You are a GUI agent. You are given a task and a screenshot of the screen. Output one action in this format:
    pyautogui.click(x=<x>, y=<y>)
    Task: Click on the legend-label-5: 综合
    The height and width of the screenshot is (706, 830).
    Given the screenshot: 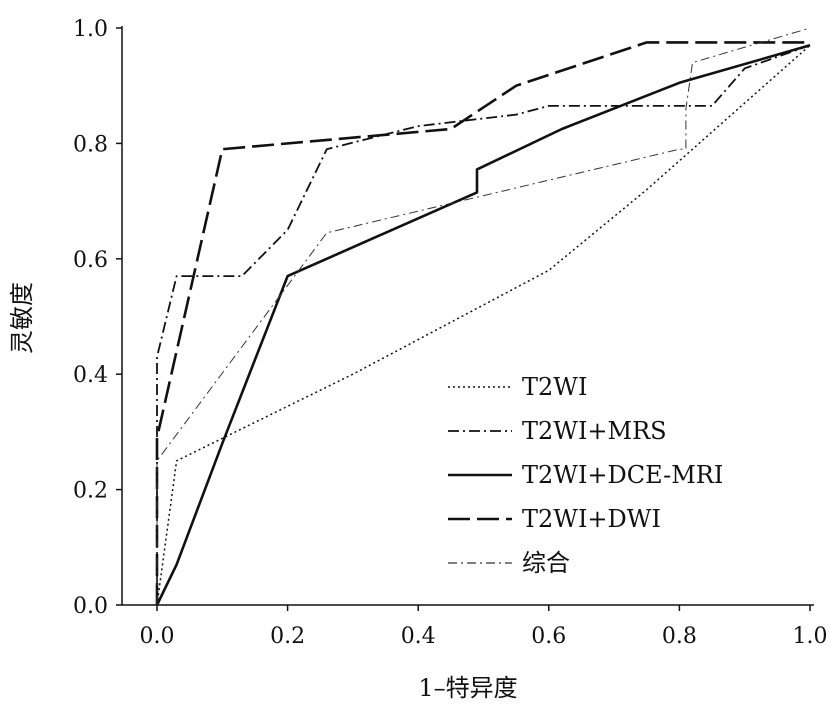 What is the action you would take?
    pyautogui.click(x=546, y=563)
    